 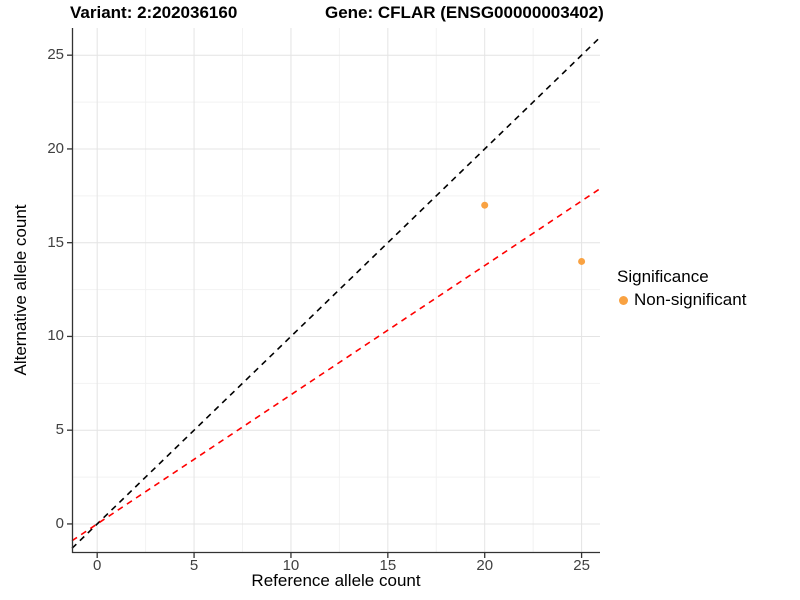 I want to click on x-axis-title: Reference allele count, so click(x=336, y=580).